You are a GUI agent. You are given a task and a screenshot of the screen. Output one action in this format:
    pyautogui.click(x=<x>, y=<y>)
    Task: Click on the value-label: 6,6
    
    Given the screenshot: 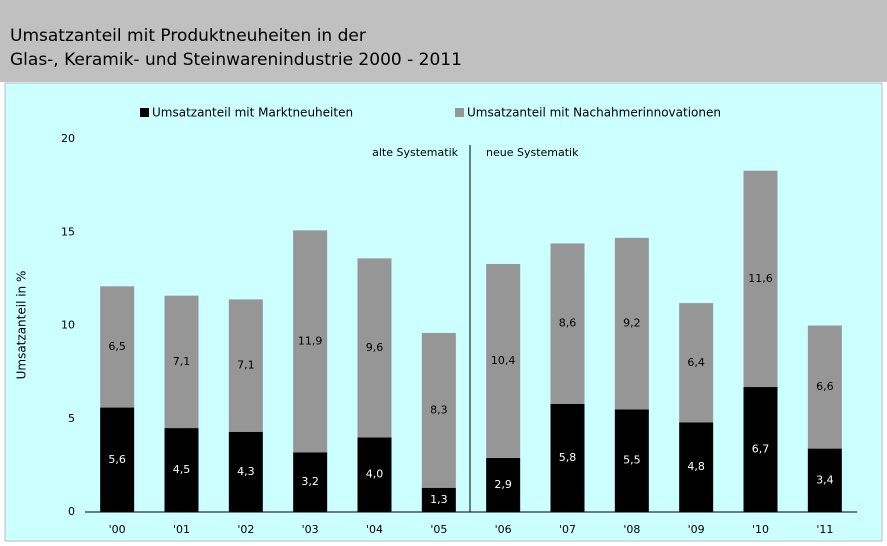 What is the action you would take?
    pyautogui.click(x=825, y=386)
    